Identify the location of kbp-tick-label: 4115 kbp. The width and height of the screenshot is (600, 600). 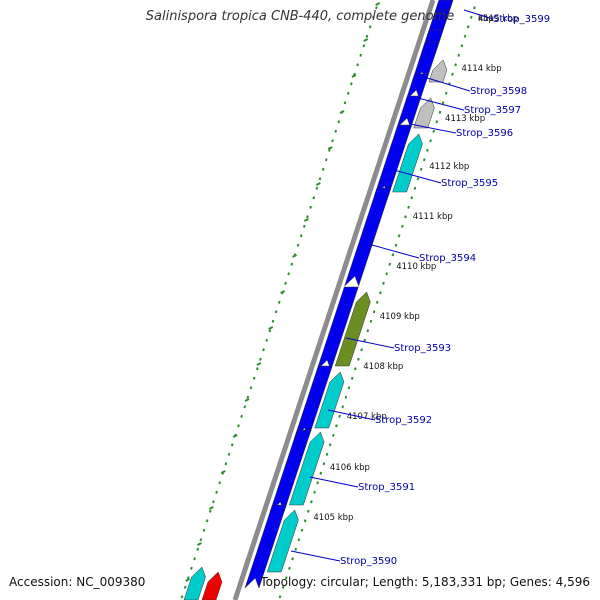
(498, 19).